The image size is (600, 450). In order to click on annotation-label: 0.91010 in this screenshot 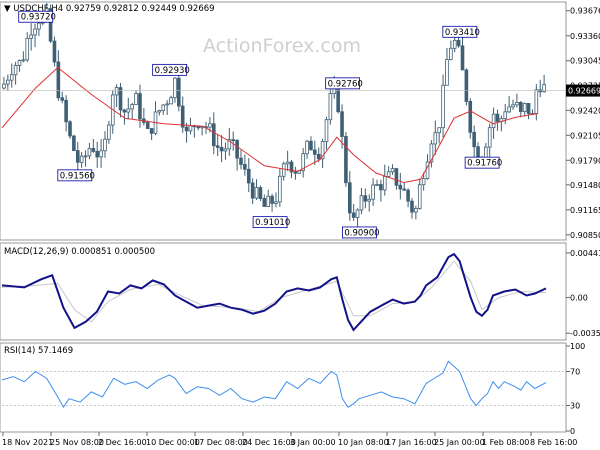, I will do `click(272, 223)`.